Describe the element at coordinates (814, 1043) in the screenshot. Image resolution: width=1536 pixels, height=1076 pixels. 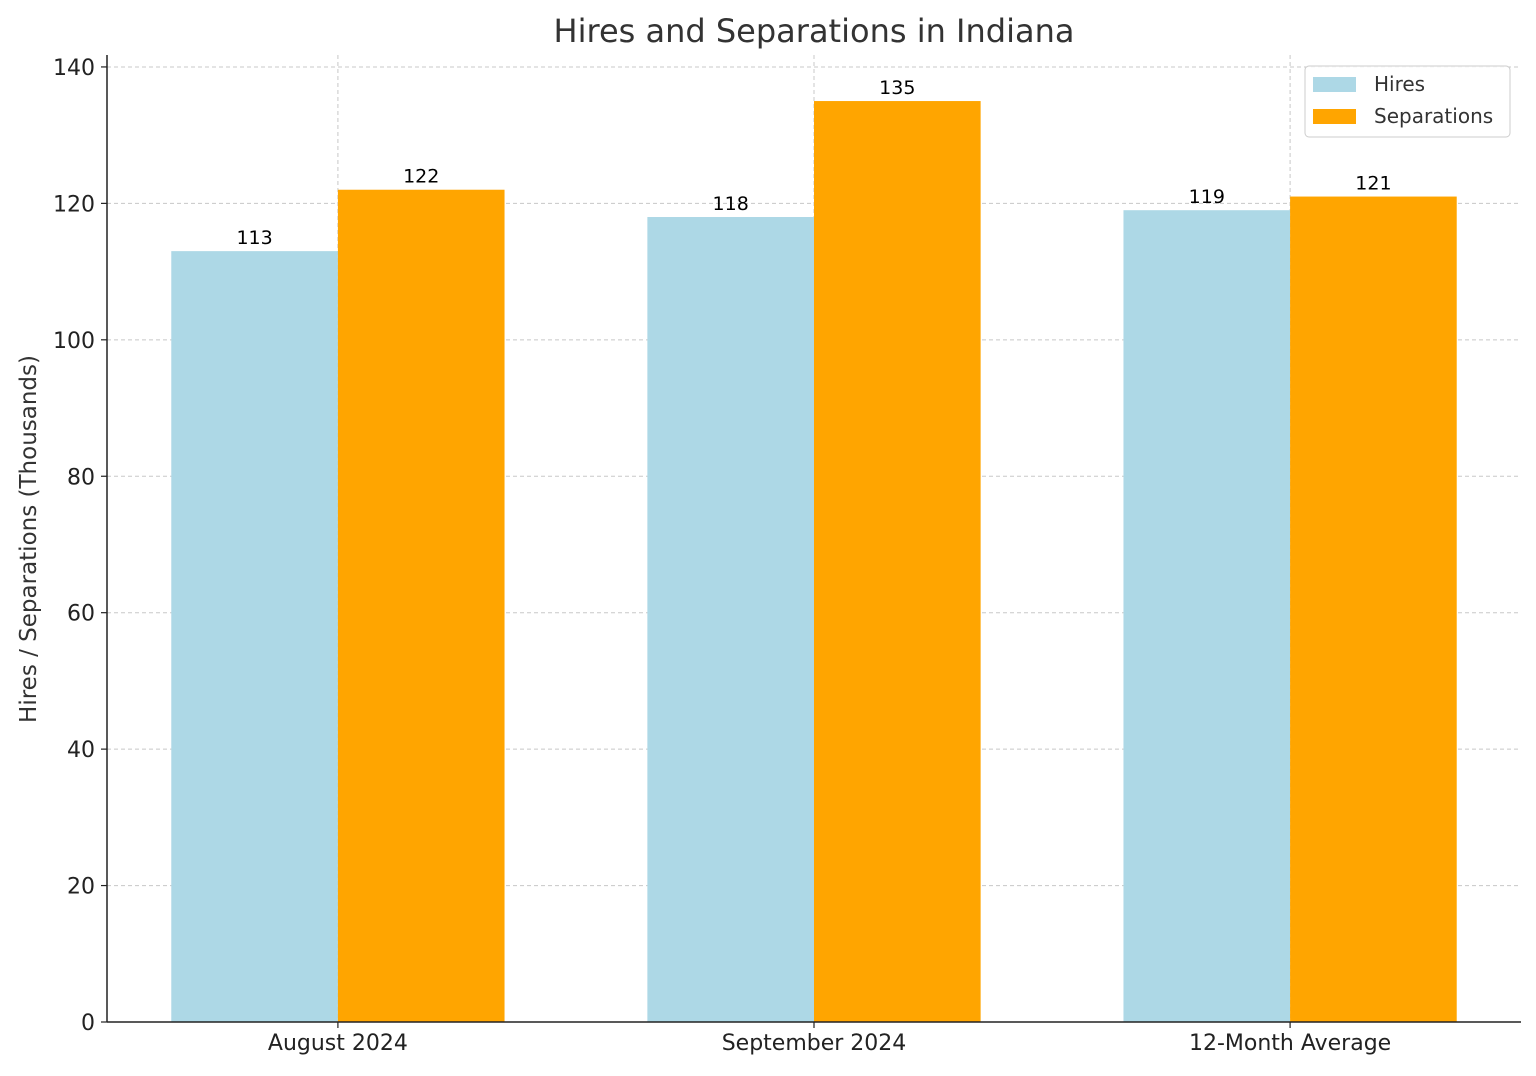
I see `x-tick-label: September 2024` at that location.